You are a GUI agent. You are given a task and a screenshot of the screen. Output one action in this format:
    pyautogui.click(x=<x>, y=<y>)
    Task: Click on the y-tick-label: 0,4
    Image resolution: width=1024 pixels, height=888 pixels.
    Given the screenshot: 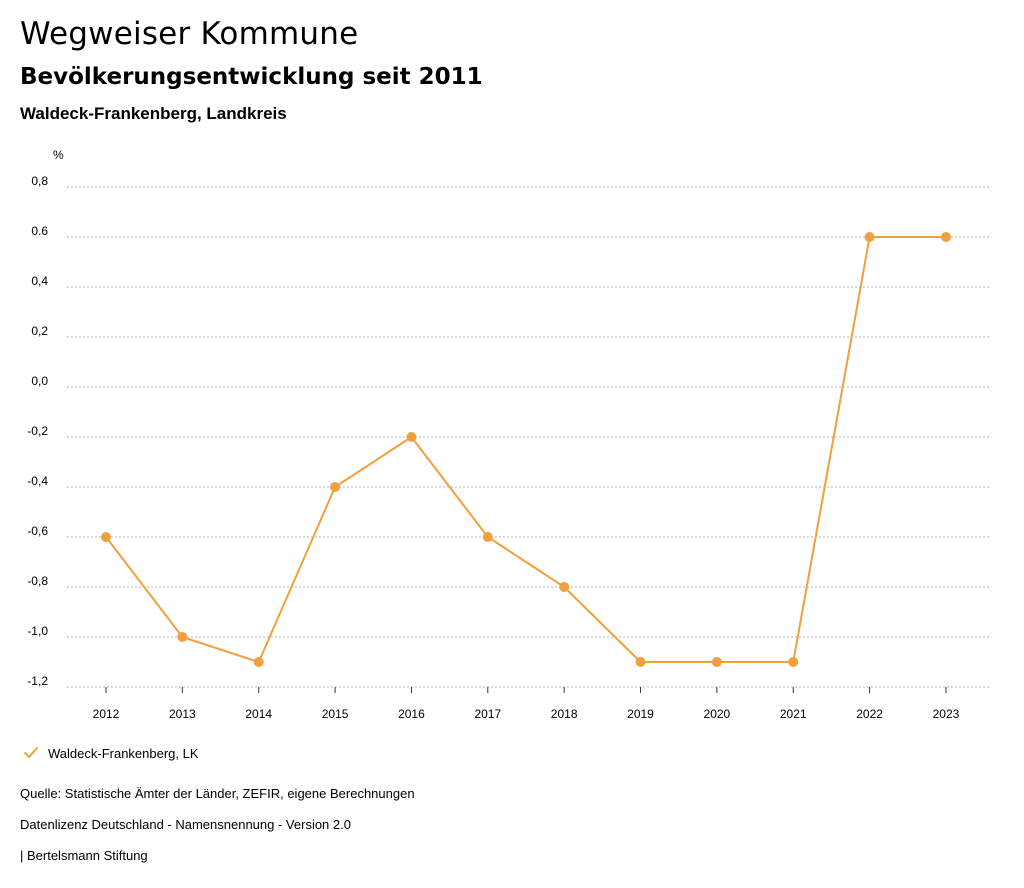 What is the action you would take?
    pyautogui.click(x=39, y=281)
    